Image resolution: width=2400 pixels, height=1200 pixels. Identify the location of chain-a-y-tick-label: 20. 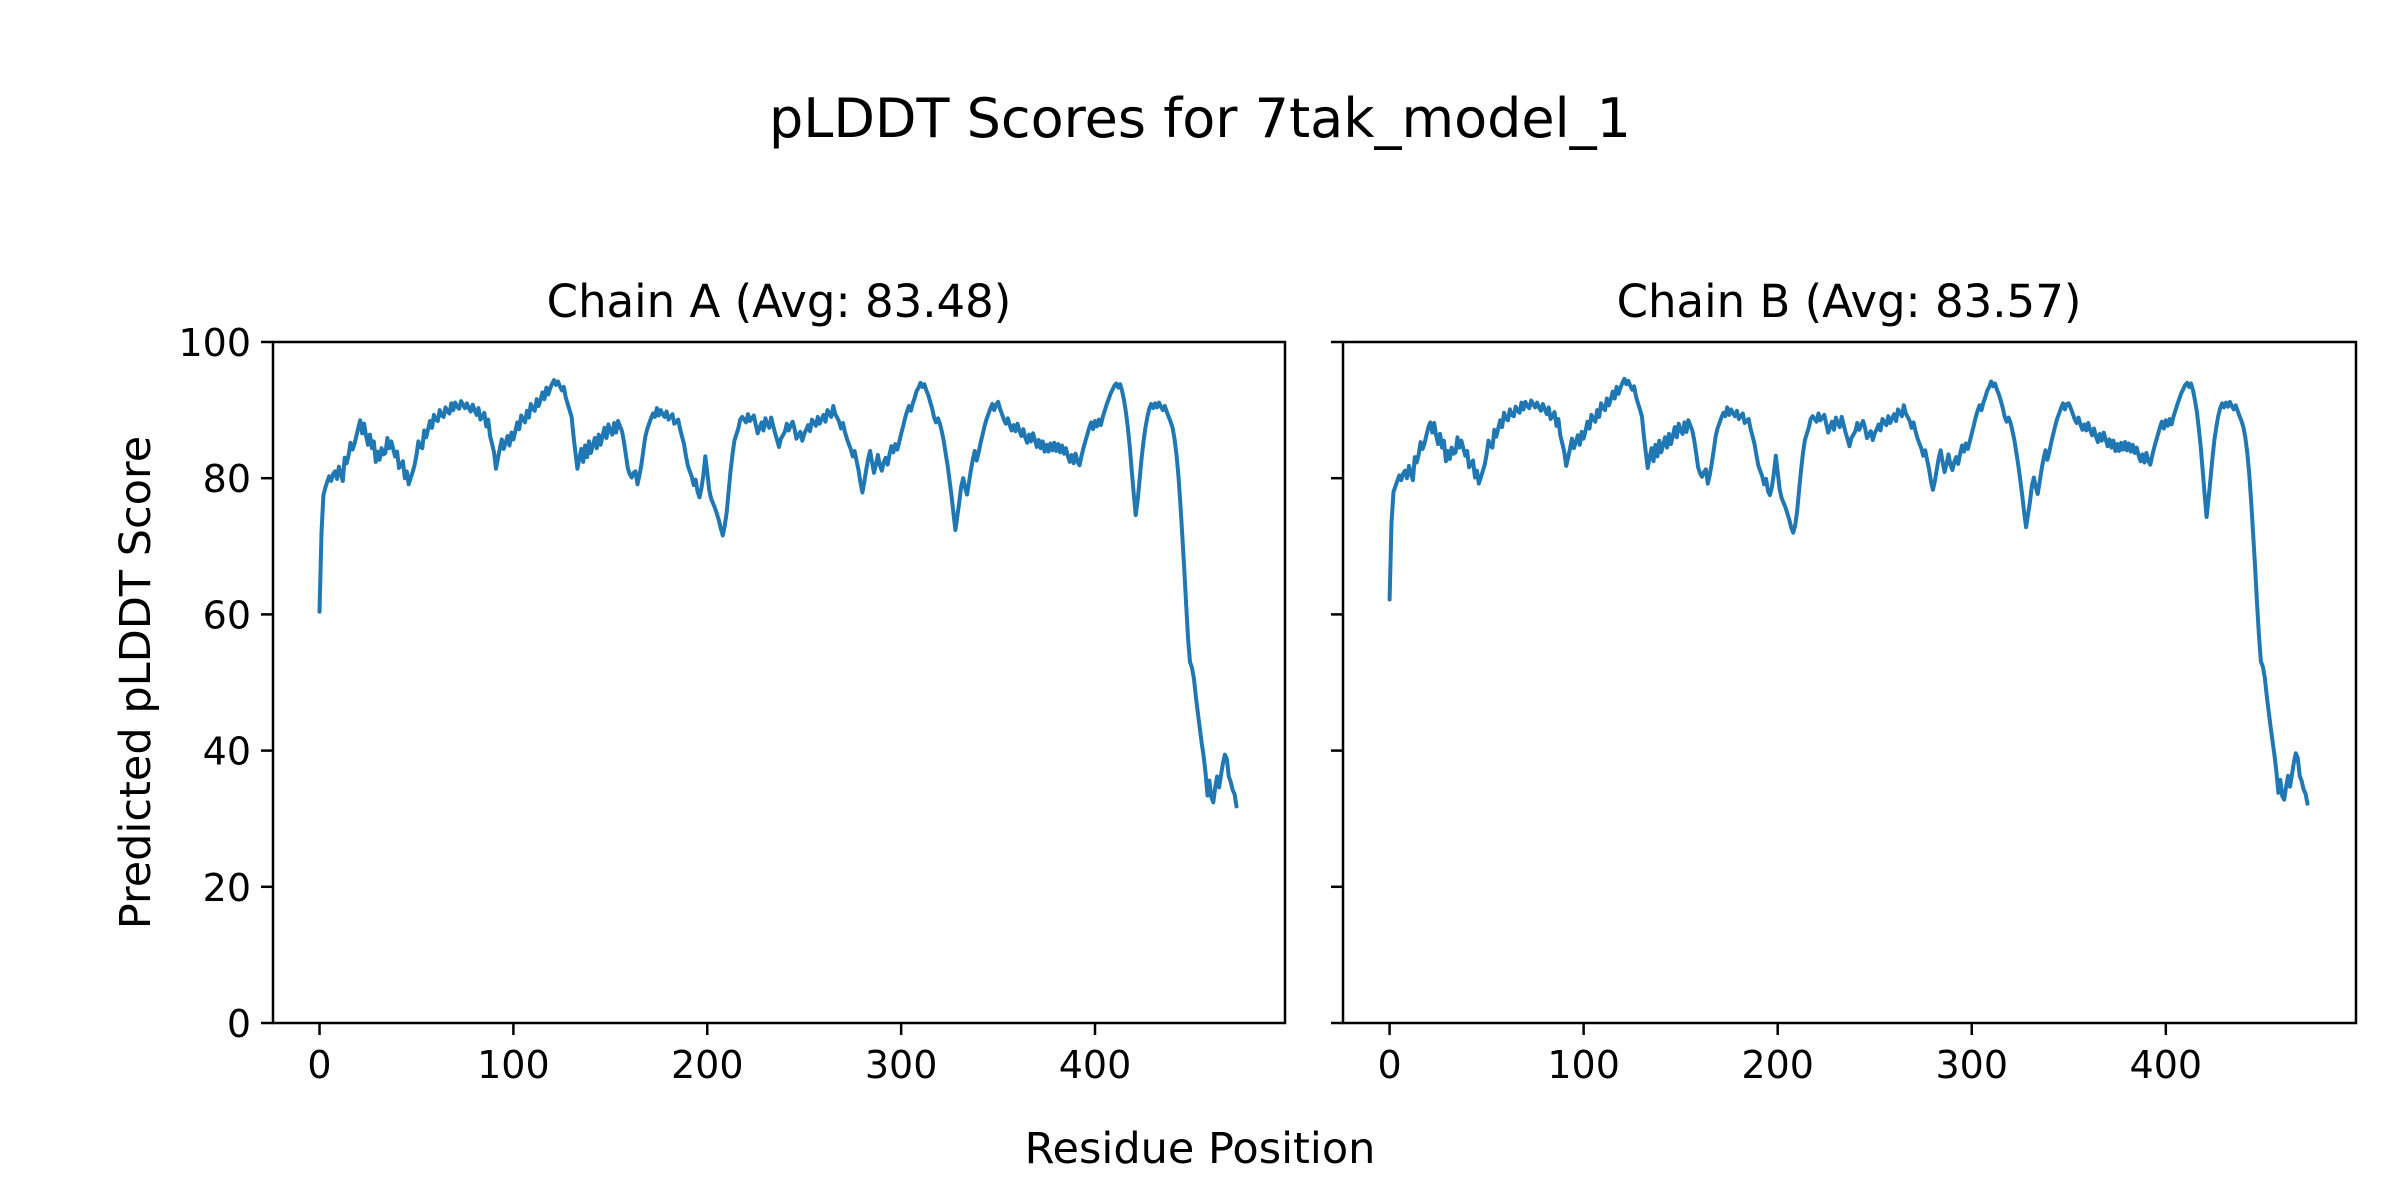
(227, 888).